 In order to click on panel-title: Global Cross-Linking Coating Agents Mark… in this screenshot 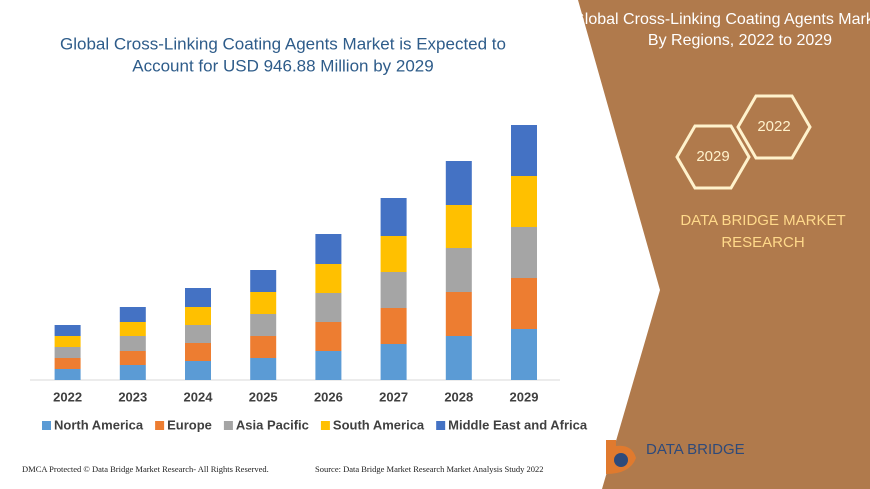, I will do `click(721, 19)`.